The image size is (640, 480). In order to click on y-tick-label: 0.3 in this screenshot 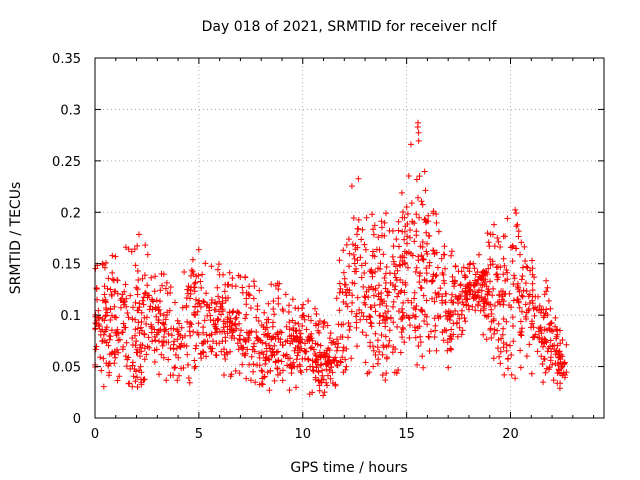, I will do `click(70, 110)`.